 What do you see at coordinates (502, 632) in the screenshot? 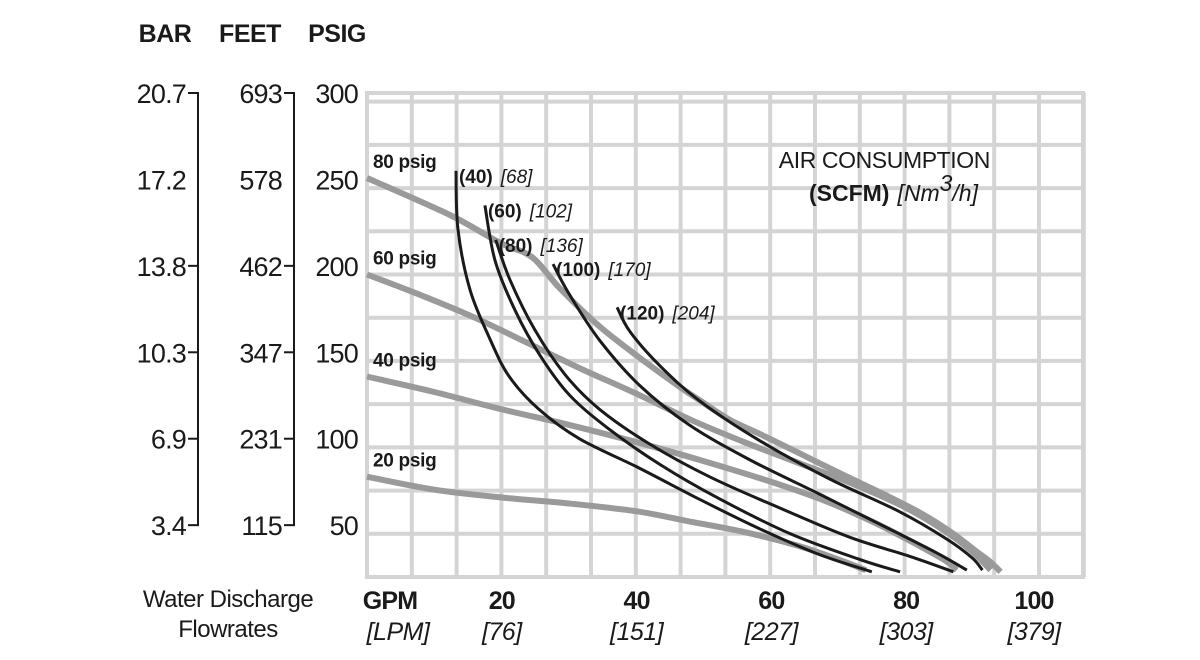
I see `x-tick-label-lpm: [76]` at bounding box center [502, 632].